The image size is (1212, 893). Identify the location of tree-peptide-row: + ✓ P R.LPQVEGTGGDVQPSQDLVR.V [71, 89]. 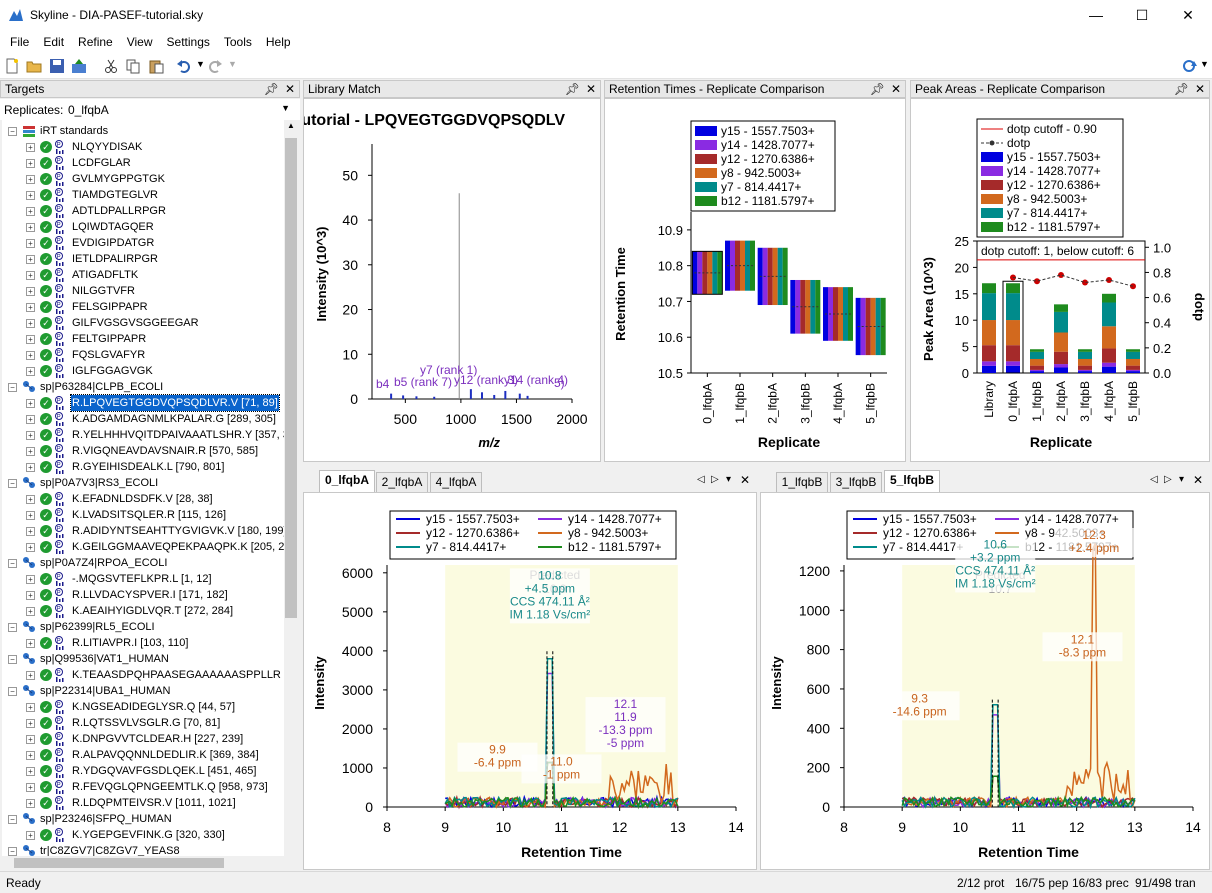
(143, 403).